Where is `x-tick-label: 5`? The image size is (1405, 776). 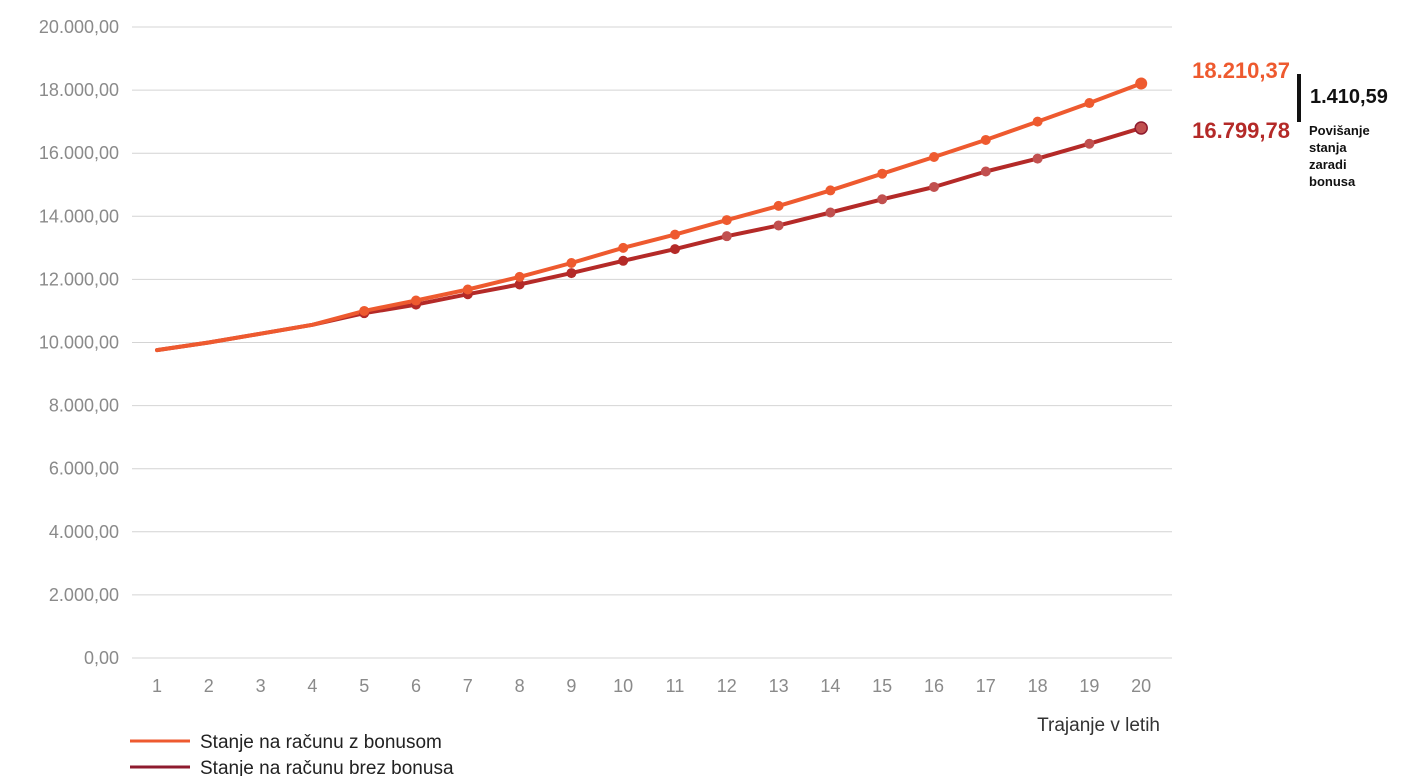 x-tick-label: 5 is located at coordinates (364, 686).